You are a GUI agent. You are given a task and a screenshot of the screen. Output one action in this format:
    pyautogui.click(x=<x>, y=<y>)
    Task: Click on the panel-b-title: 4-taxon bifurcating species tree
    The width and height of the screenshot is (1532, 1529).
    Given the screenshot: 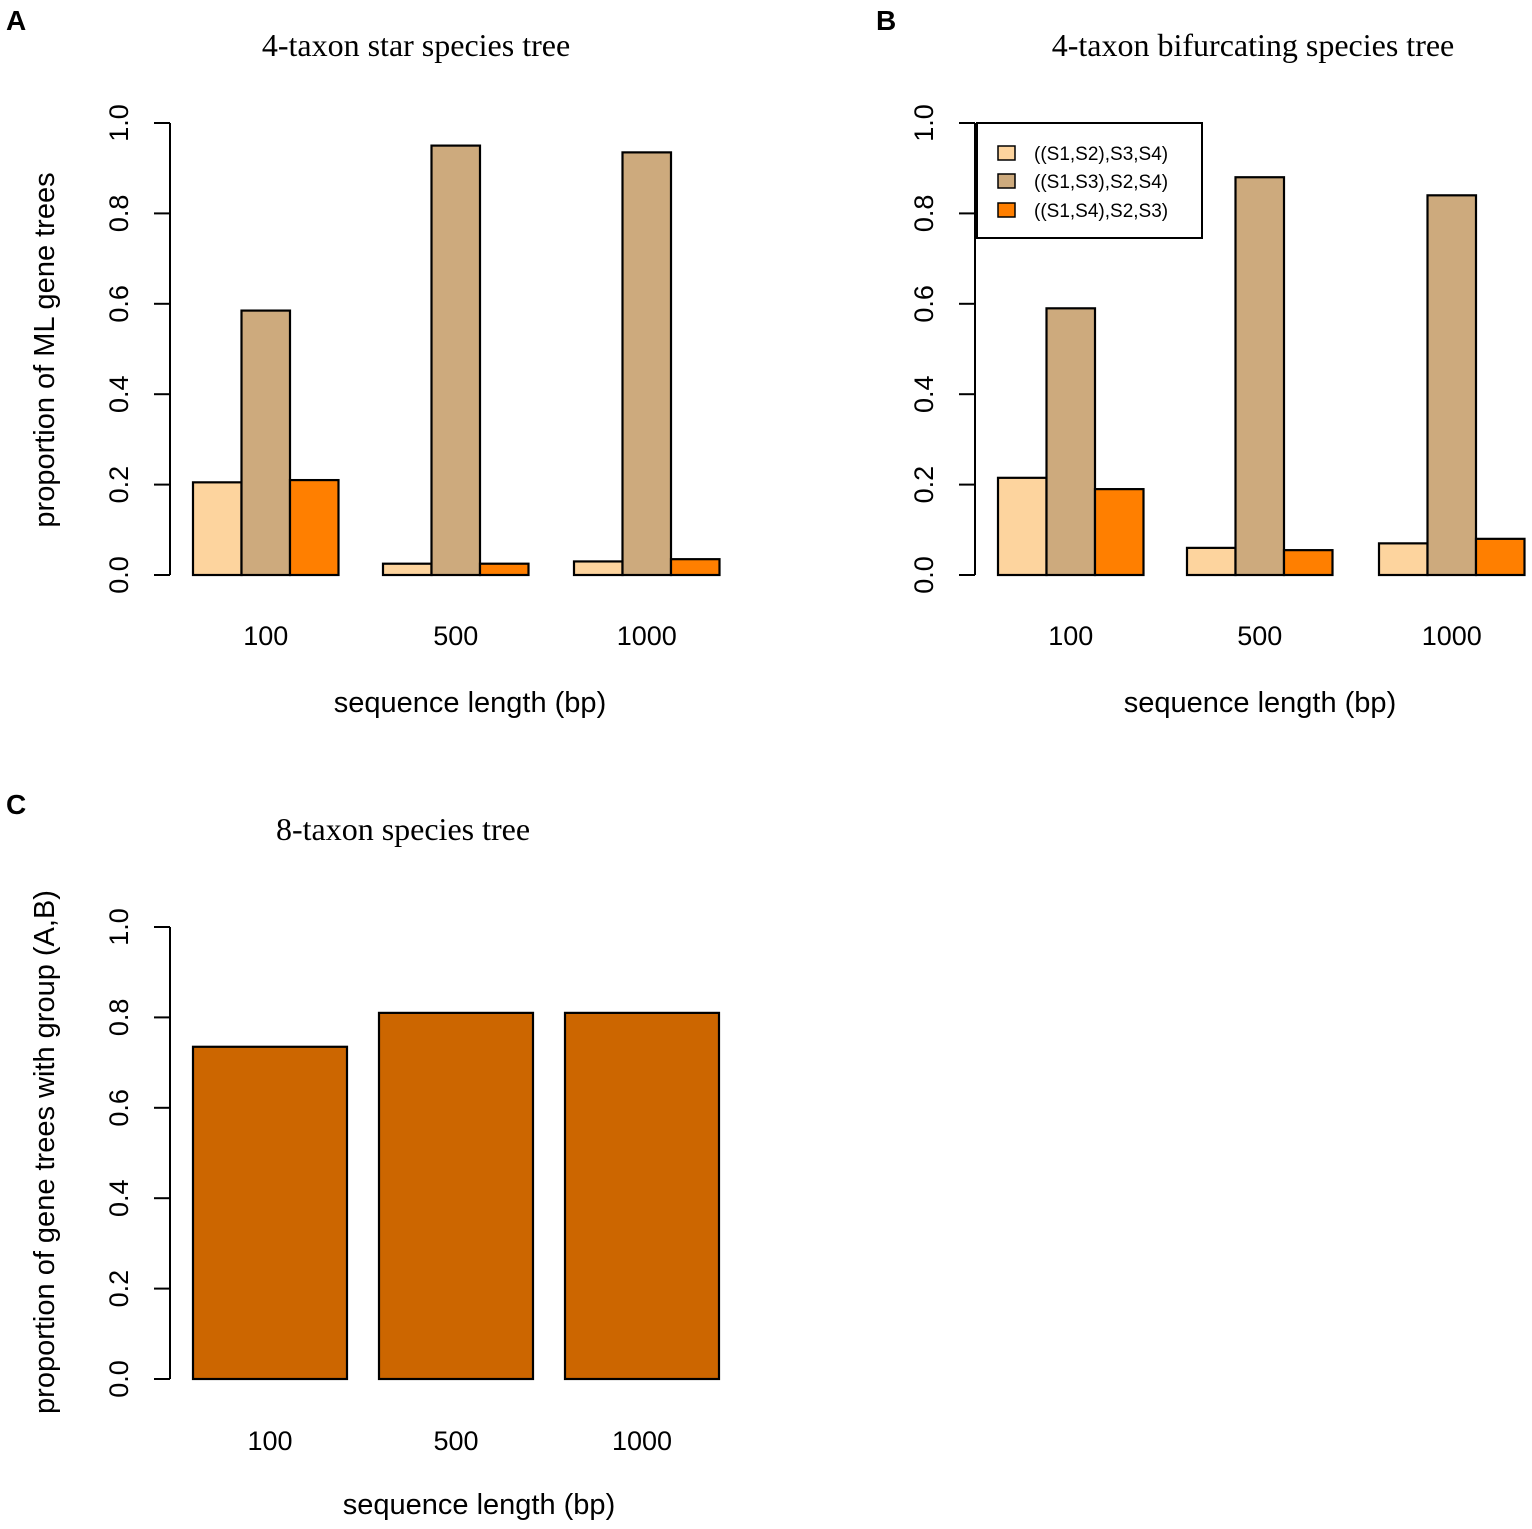 What is the action you would take?
    pyautogui.click(x=1253, y=45)
    